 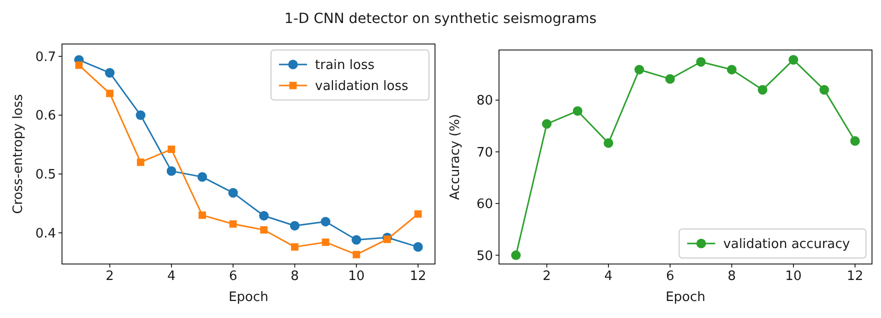 I want to click on legend-label: train loss, so click(x=345, y=66).